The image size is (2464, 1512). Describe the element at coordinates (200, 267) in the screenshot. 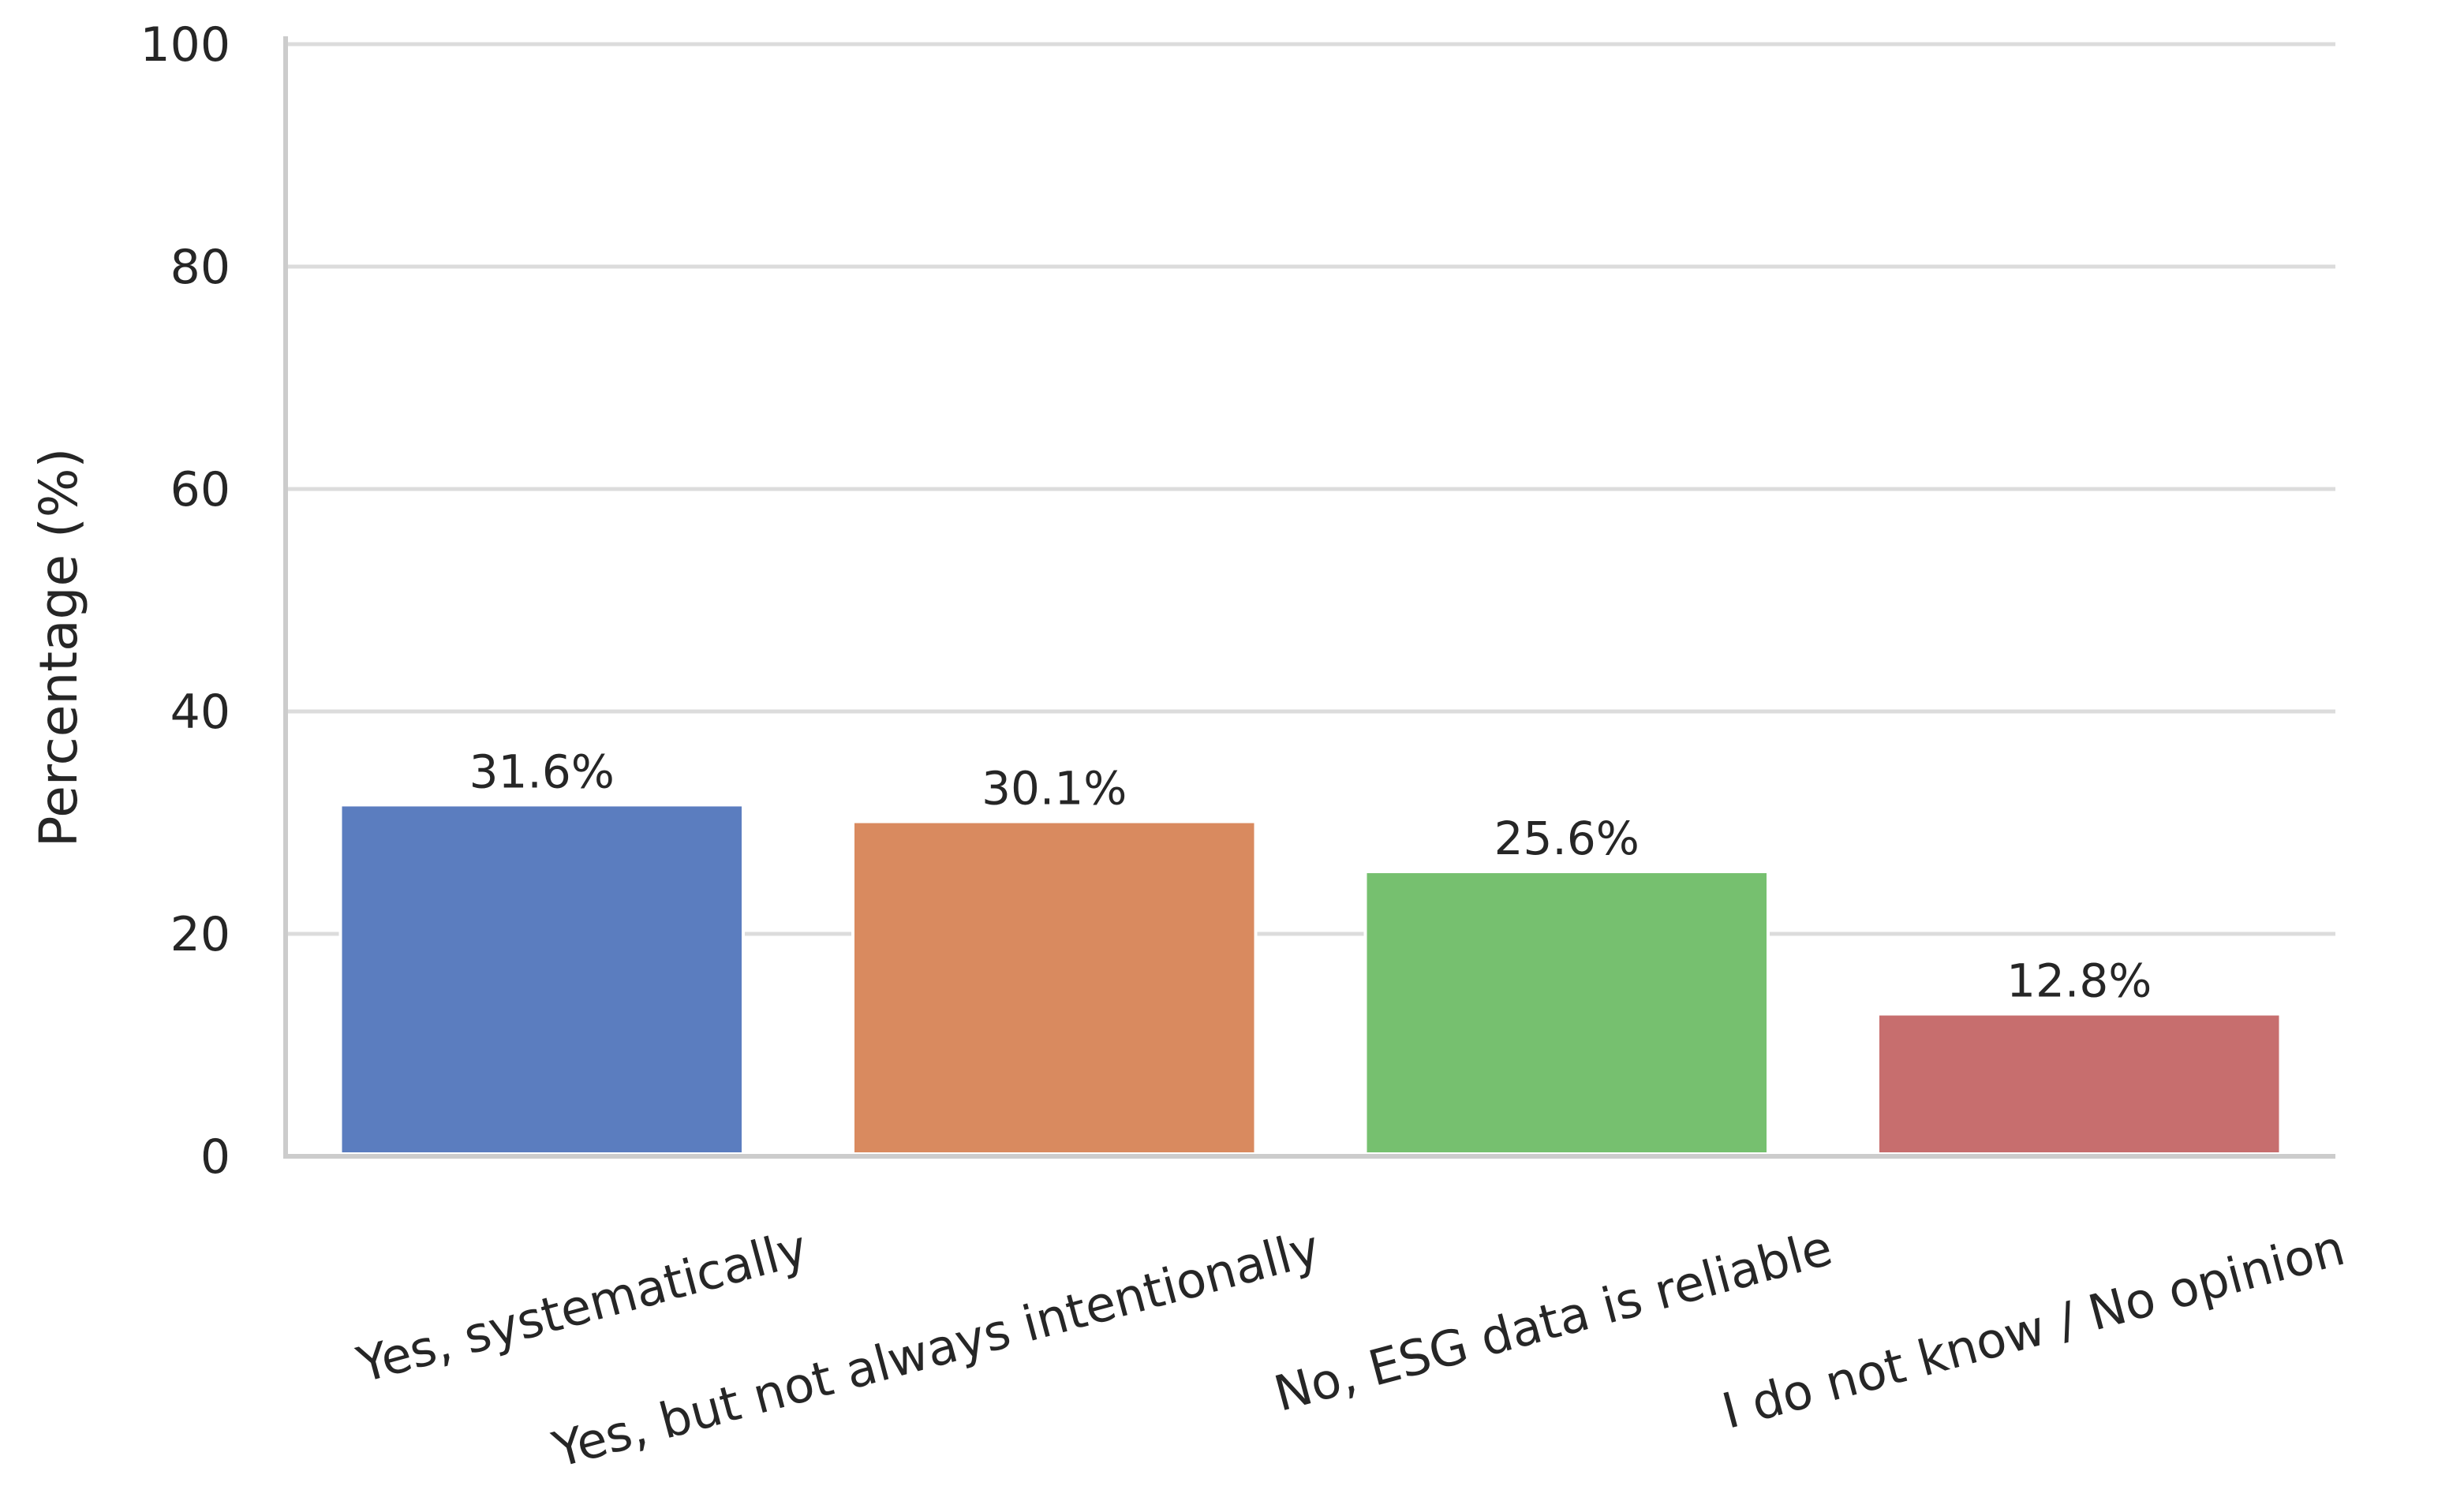

I see `y-tick-label: 80` at that location.